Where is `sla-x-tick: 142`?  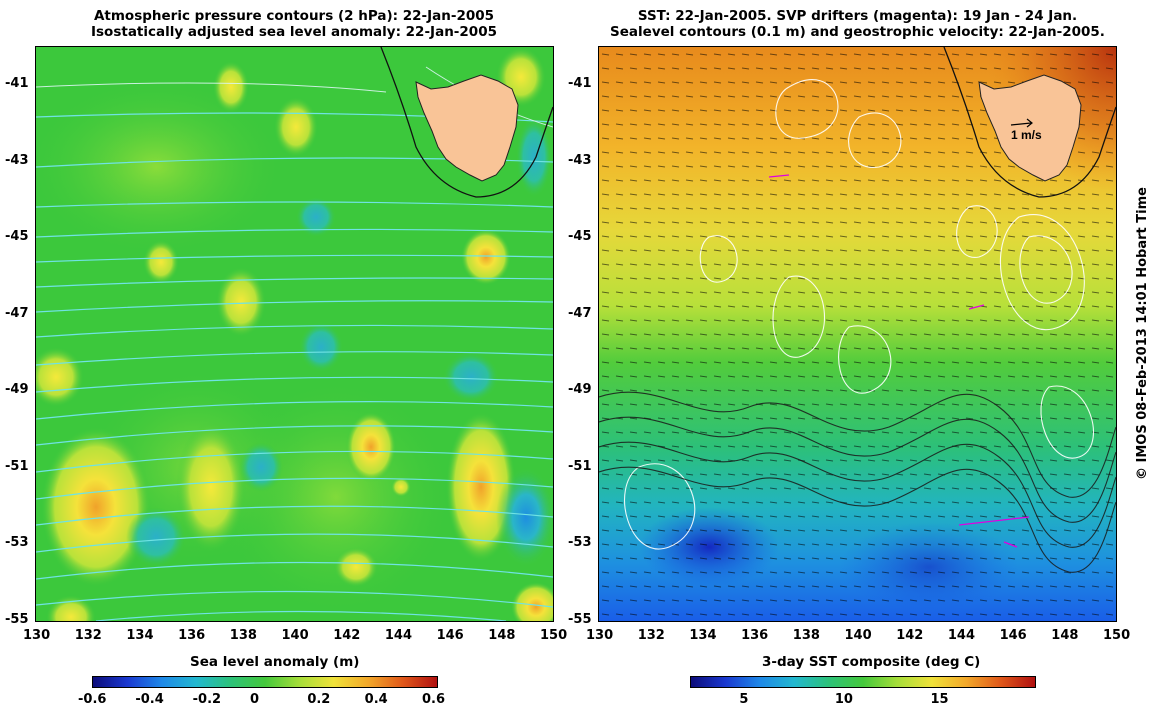
sla-x-tick: 142 is located at coordinates (347, 635).